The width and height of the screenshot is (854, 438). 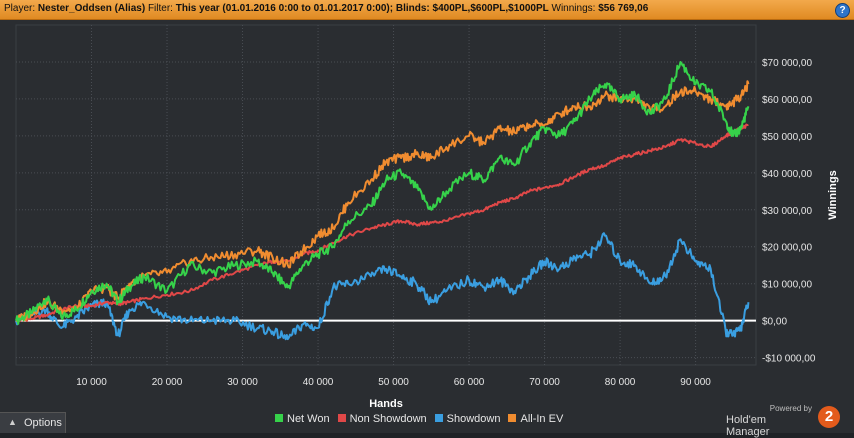 What do you see at coordinates (695, 382) in the screenshot?
I see `x-tick-label: 90 000` at bounding box center [695, 382].